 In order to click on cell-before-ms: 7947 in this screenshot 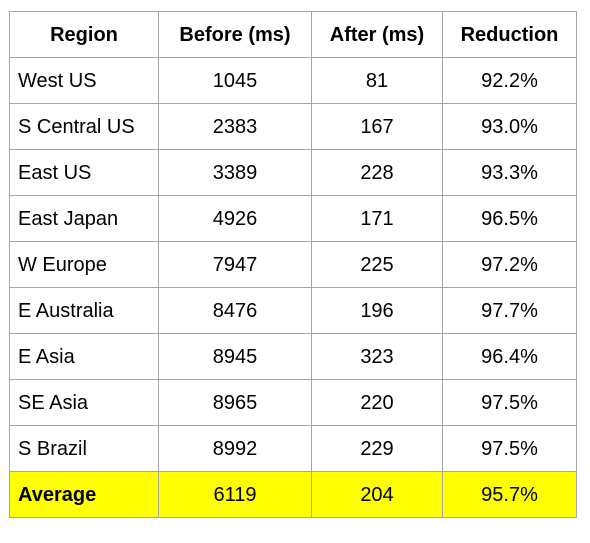, I will do `click(235, 264)`.